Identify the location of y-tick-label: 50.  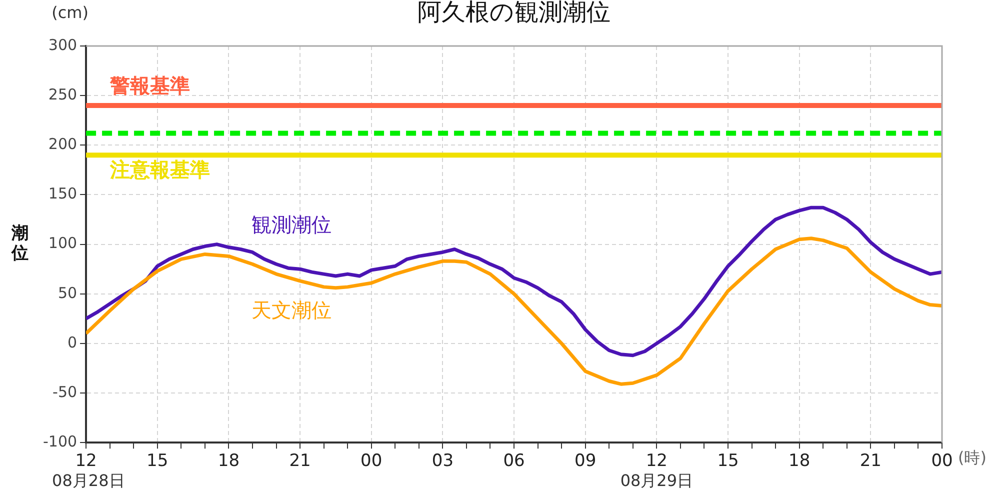
(68, 293).